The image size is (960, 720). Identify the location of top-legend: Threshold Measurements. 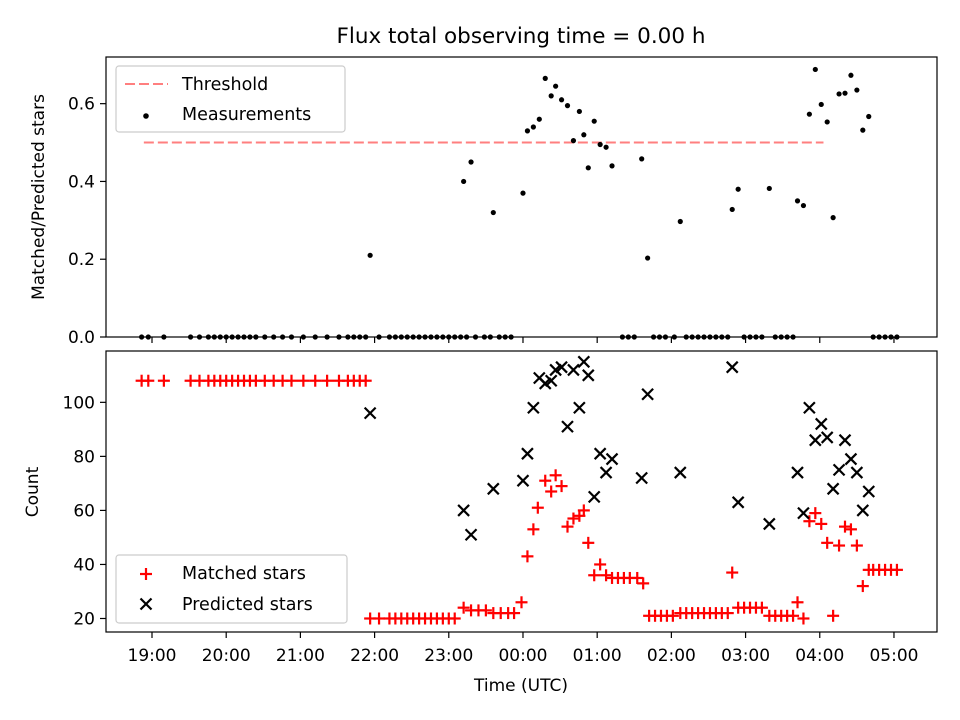
(230, 99).